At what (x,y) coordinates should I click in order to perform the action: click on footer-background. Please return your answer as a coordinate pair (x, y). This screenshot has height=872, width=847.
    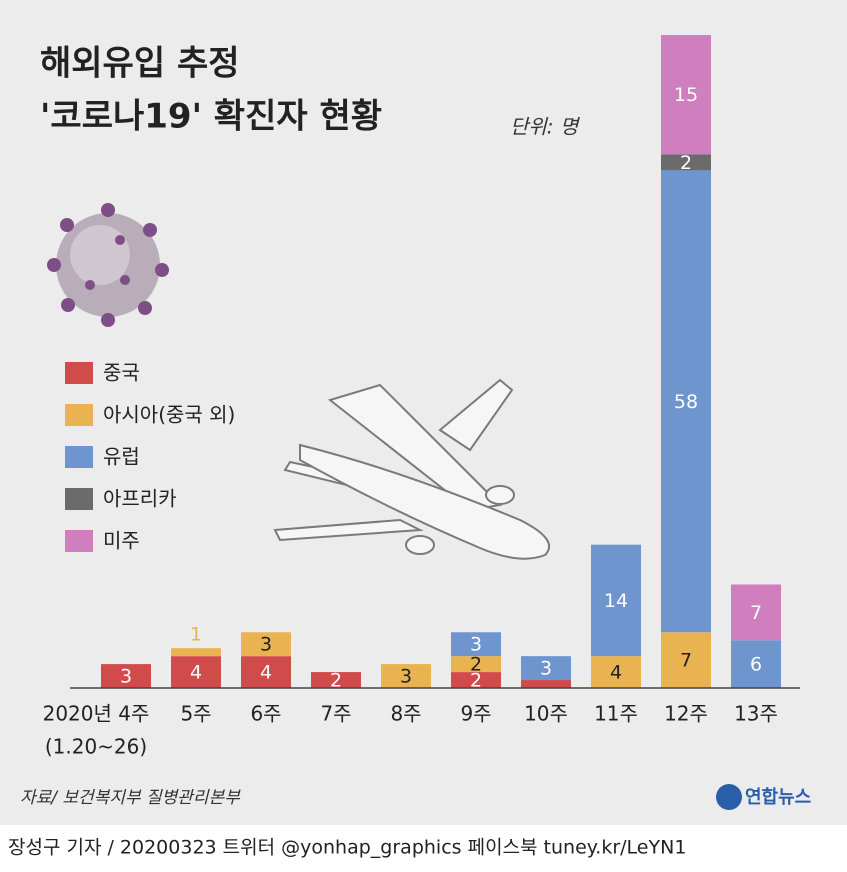
    Looking at the image, I should click on (423, 846).